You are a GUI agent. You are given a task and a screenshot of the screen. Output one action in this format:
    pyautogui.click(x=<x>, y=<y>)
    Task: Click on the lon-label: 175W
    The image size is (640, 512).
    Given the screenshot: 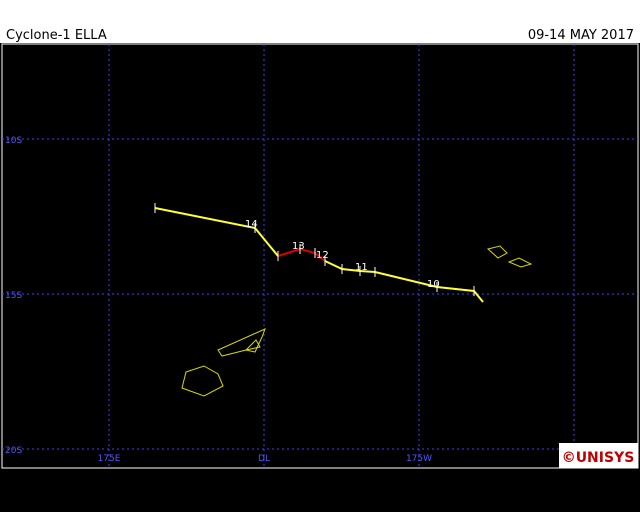 What is the action you would take?
    pyautogui.click(x=419, y=459)
    